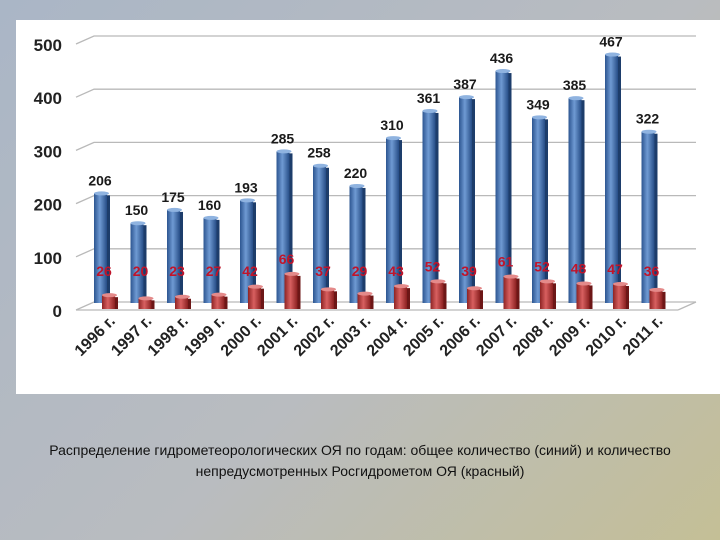 This screenshot has width=720, height=540. I want to click on x-tick-label: 2005 г., so click(423, 336).